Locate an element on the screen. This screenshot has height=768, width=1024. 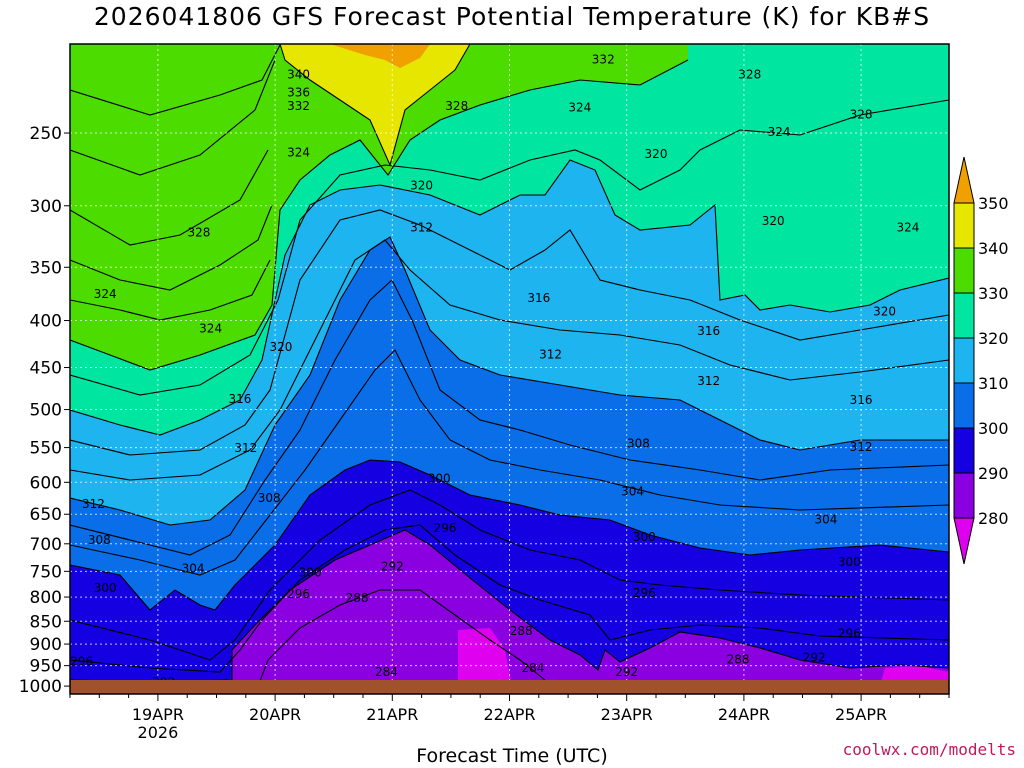
x-tick-label: 19APR is located at coordinates (158, 714).